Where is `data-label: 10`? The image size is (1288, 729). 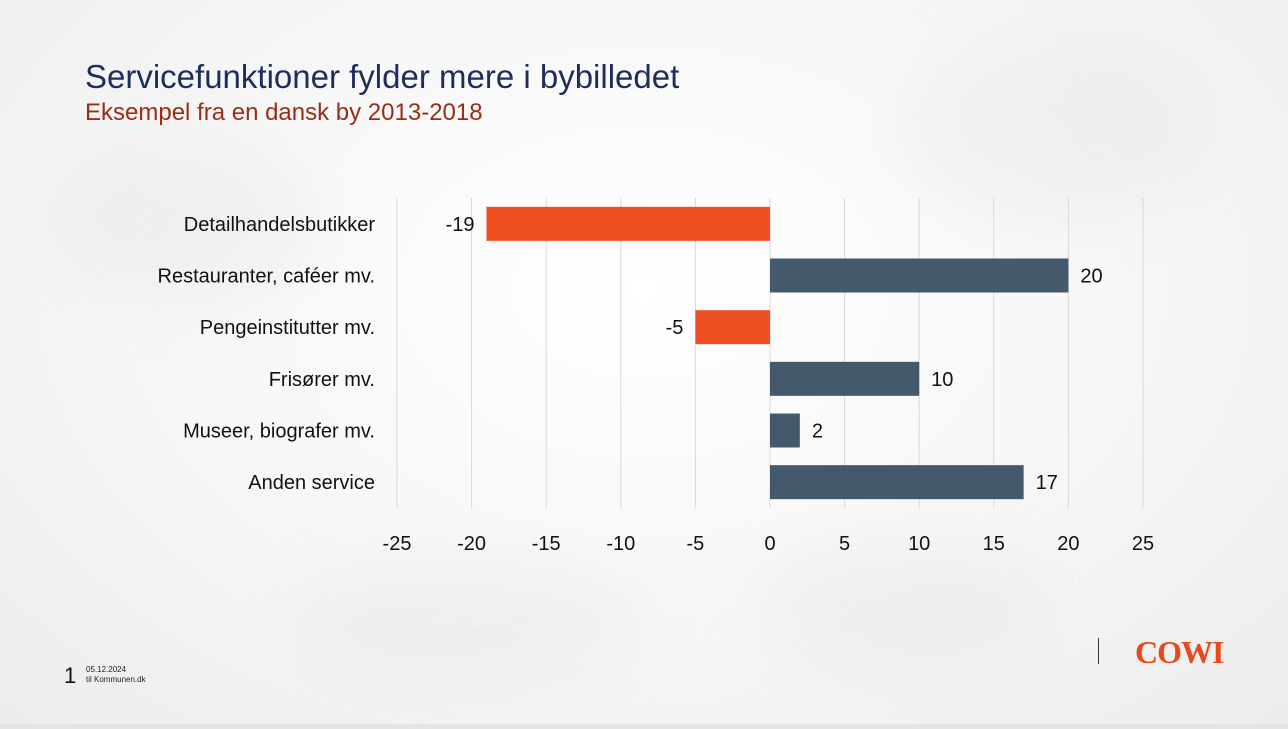
data-label: 10 is located at coordinates (942, 380).